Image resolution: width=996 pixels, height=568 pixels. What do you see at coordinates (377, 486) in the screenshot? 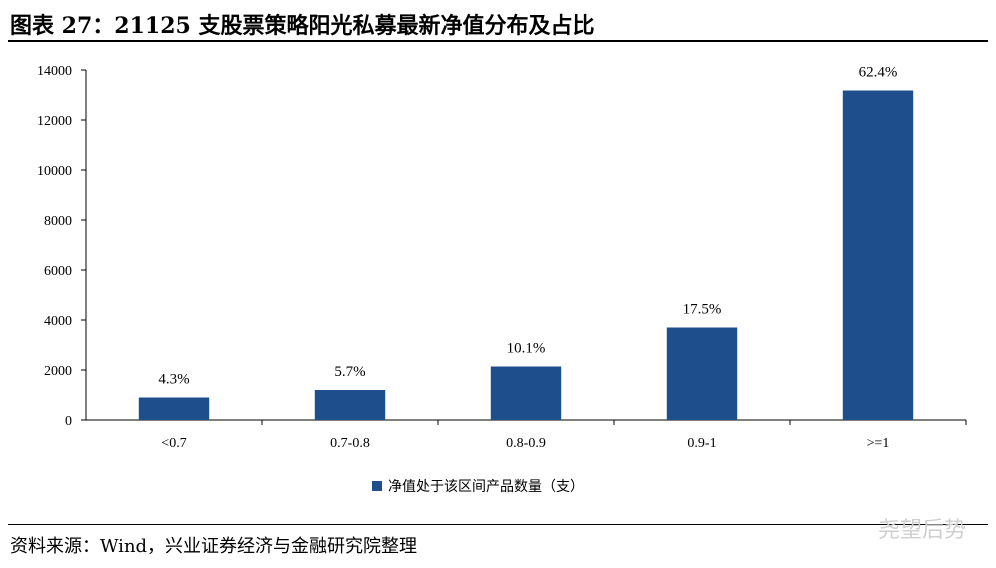
I see `legend-swatch` at bounding box center [377, 486].